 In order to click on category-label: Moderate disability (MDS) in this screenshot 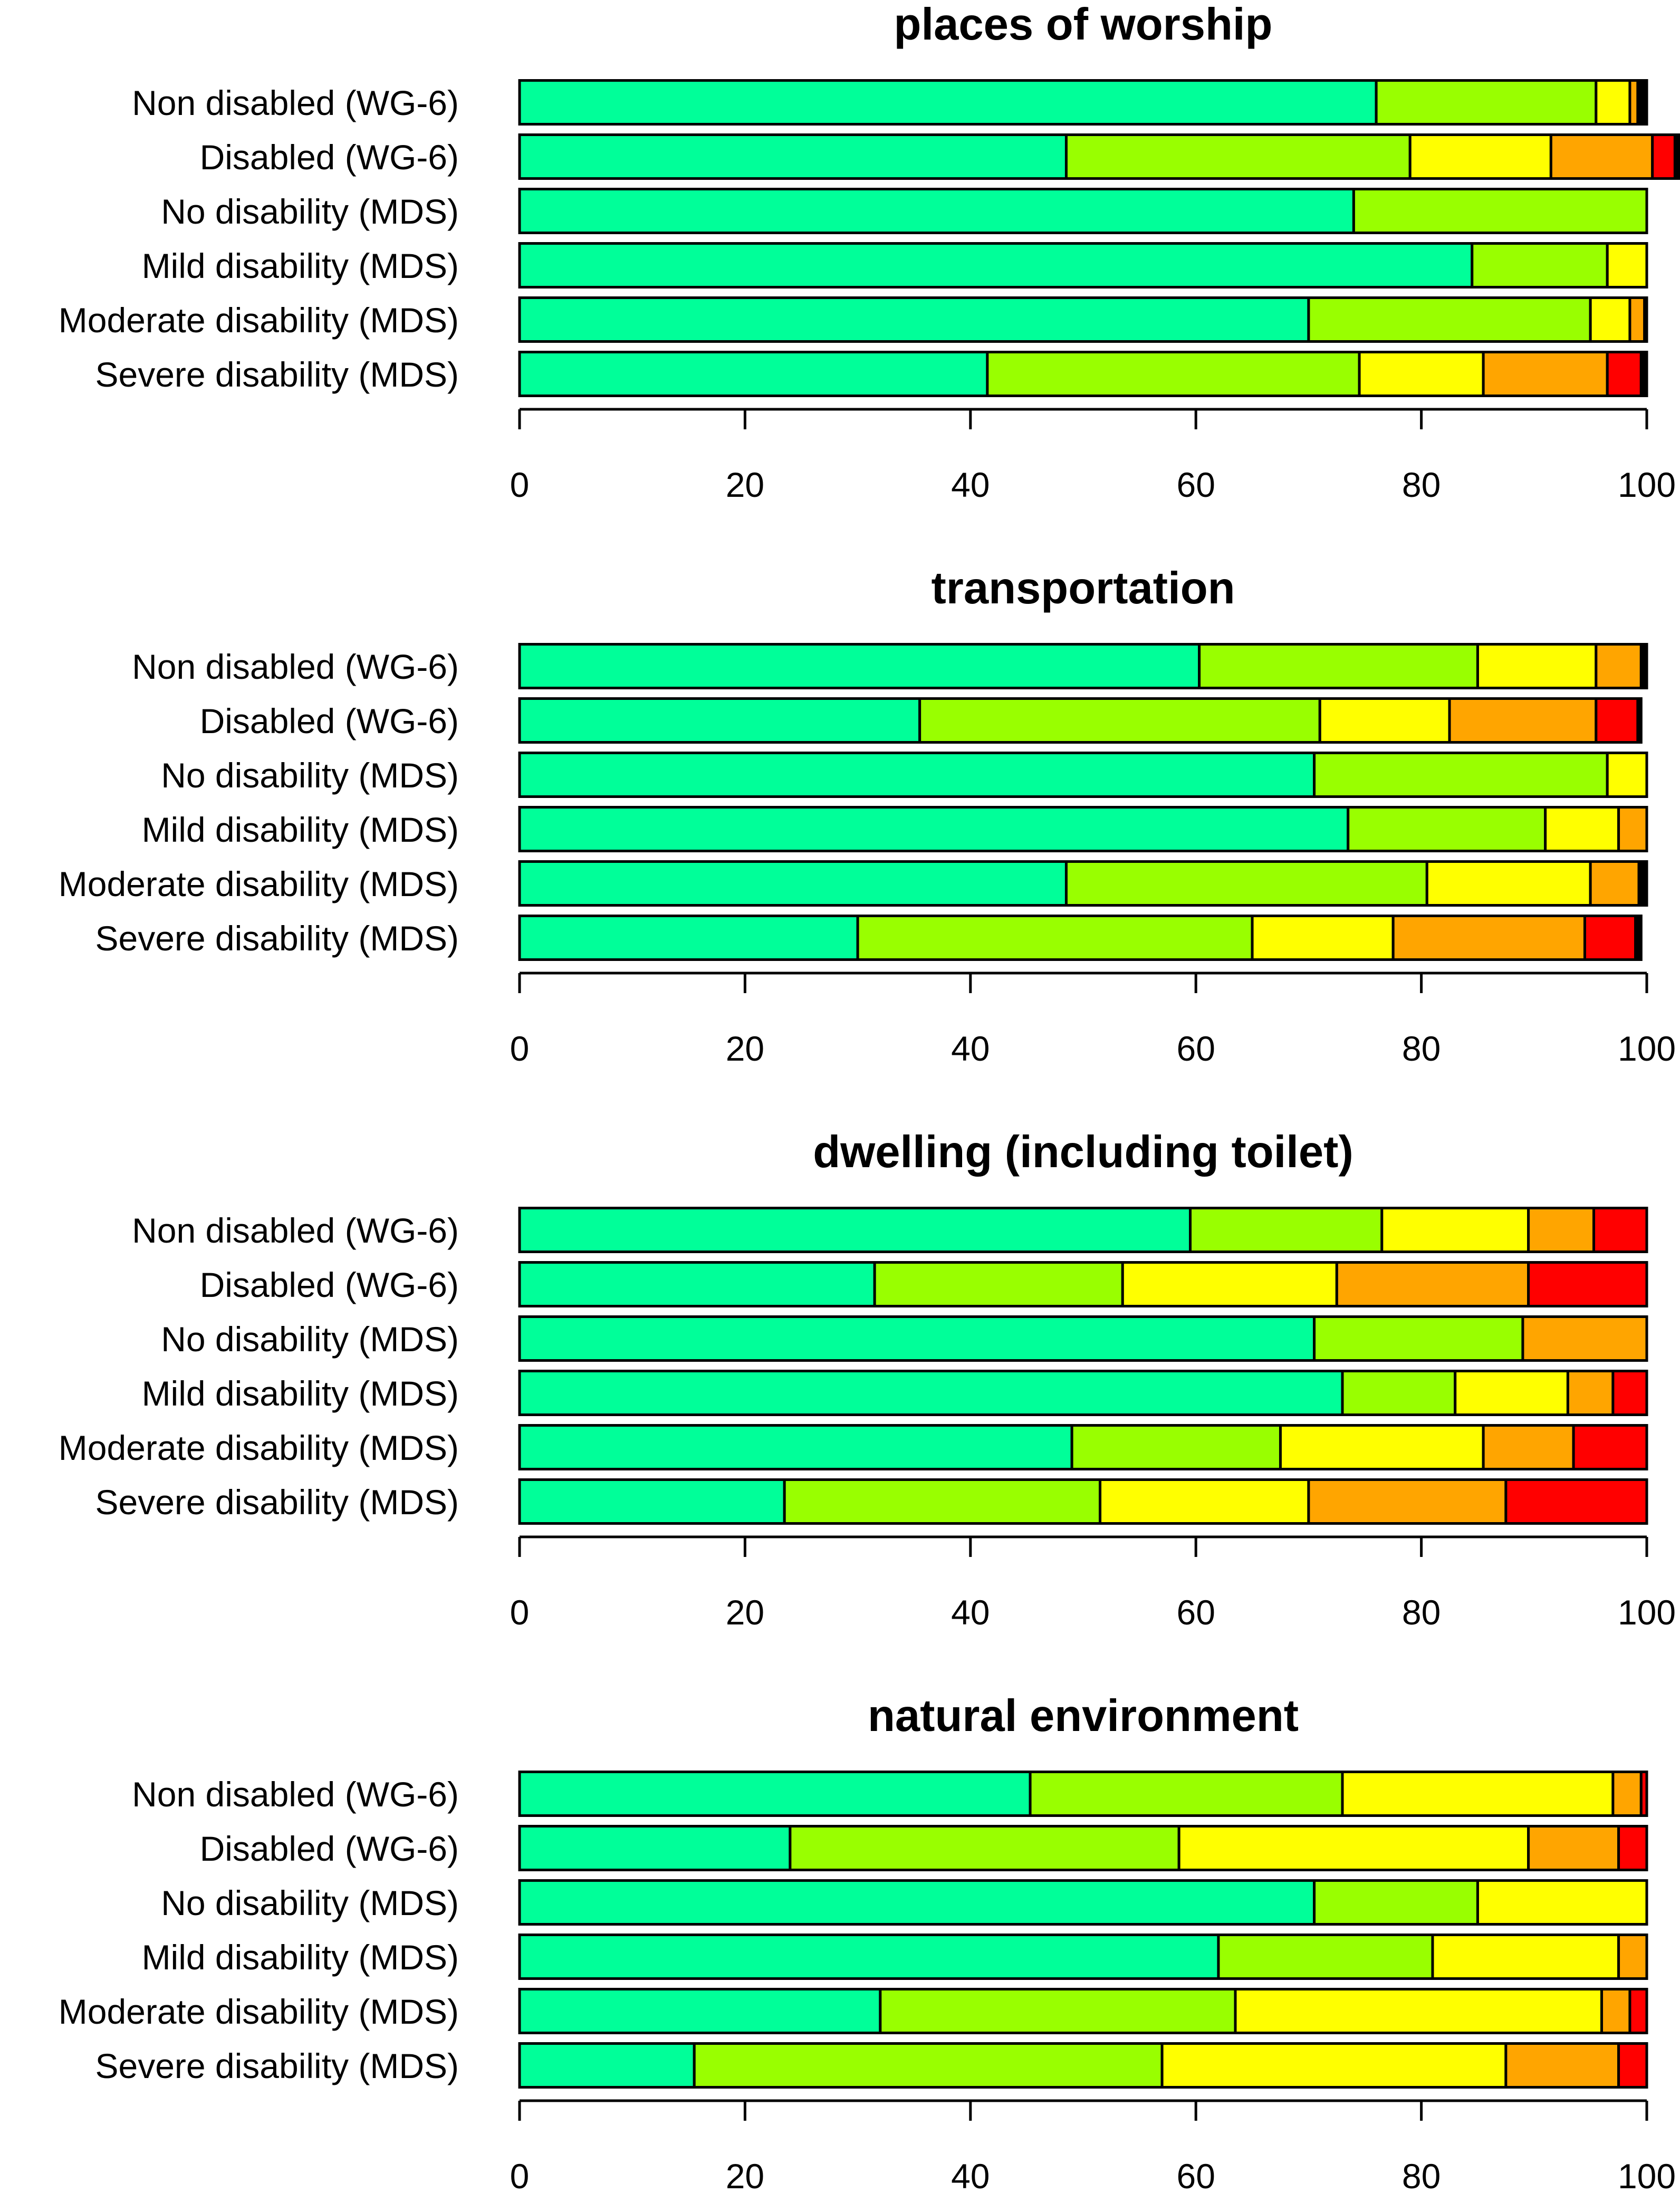, I will do `click(259, 320)`.